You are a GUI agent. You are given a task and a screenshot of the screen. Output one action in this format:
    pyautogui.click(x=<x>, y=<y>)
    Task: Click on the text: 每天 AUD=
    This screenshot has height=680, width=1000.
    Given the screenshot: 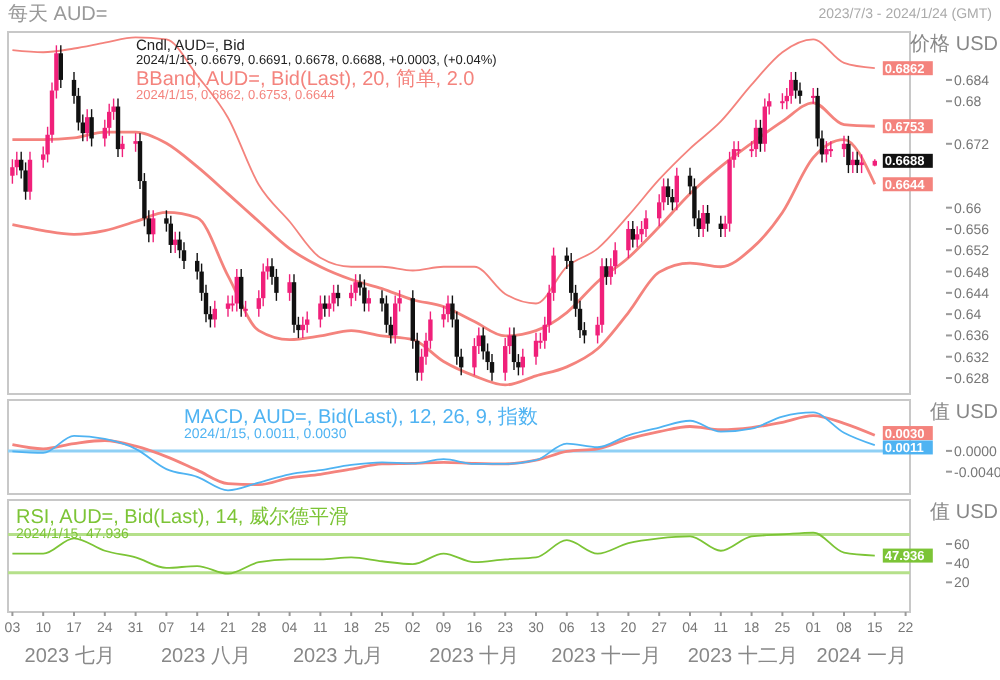 What is the action you would take?
    pyautogui.click(x=58, y=14)
    